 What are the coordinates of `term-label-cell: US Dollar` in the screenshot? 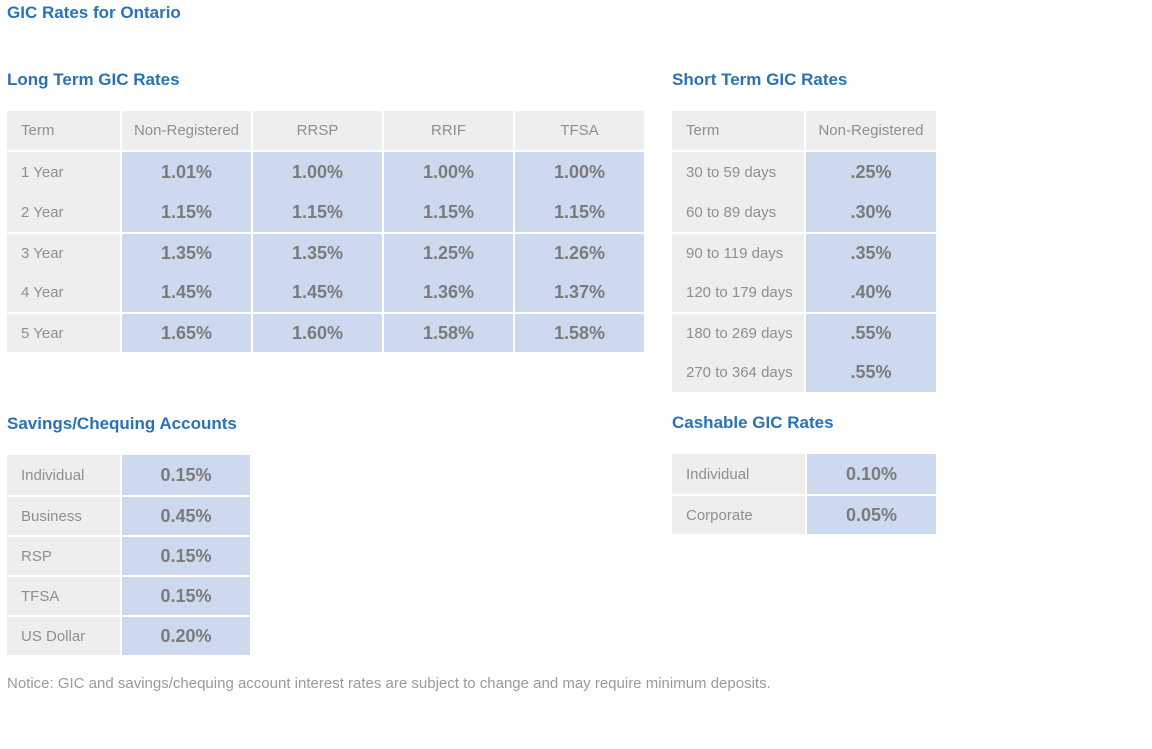 It's located at (63, 635).